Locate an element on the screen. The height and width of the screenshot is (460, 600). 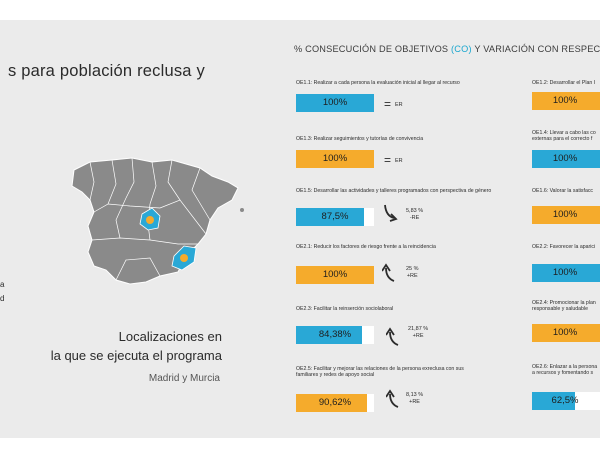
goal-bar: 87,5% is located at coordinates (335, 217).